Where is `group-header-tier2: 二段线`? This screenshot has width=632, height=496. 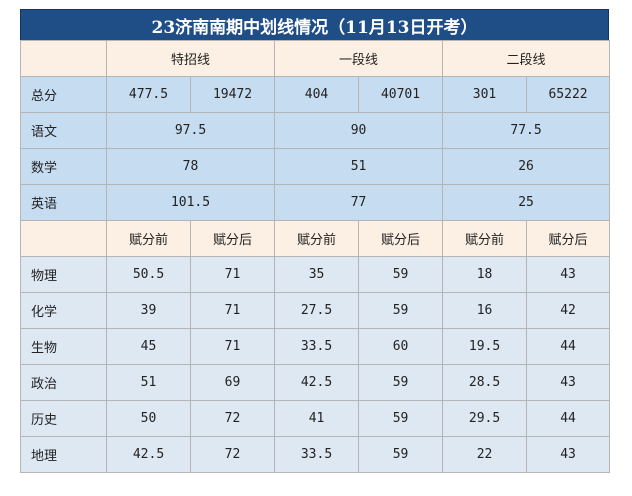 group-header-tier2: 二段线 is located at coordinates (526, 58).